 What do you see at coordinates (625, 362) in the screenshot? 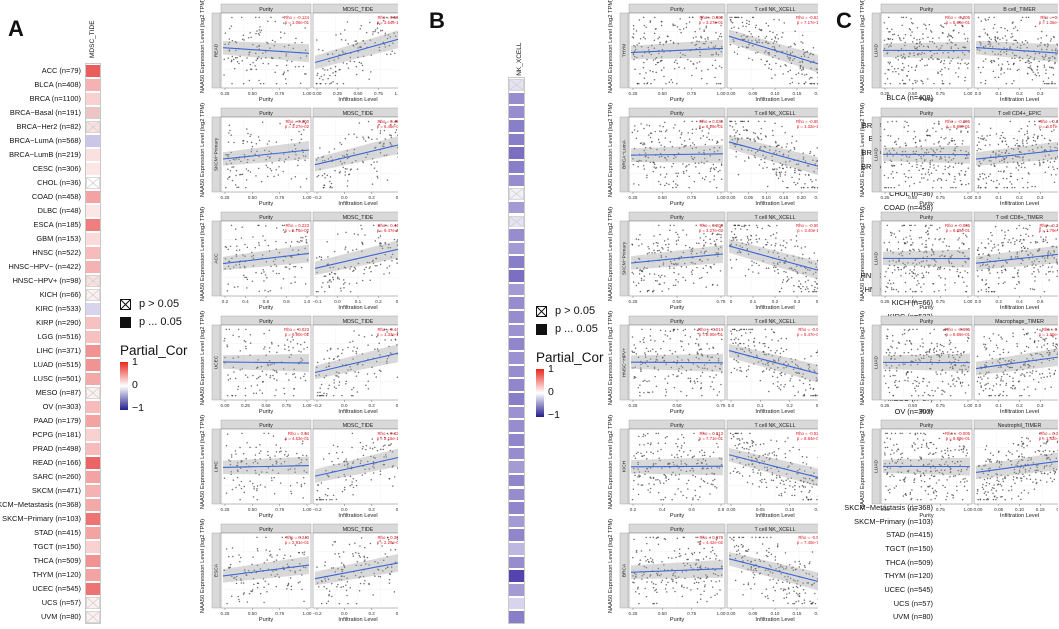
I see `cancer-tag: HNSC−HPV+` at bounding box center [625, 362].